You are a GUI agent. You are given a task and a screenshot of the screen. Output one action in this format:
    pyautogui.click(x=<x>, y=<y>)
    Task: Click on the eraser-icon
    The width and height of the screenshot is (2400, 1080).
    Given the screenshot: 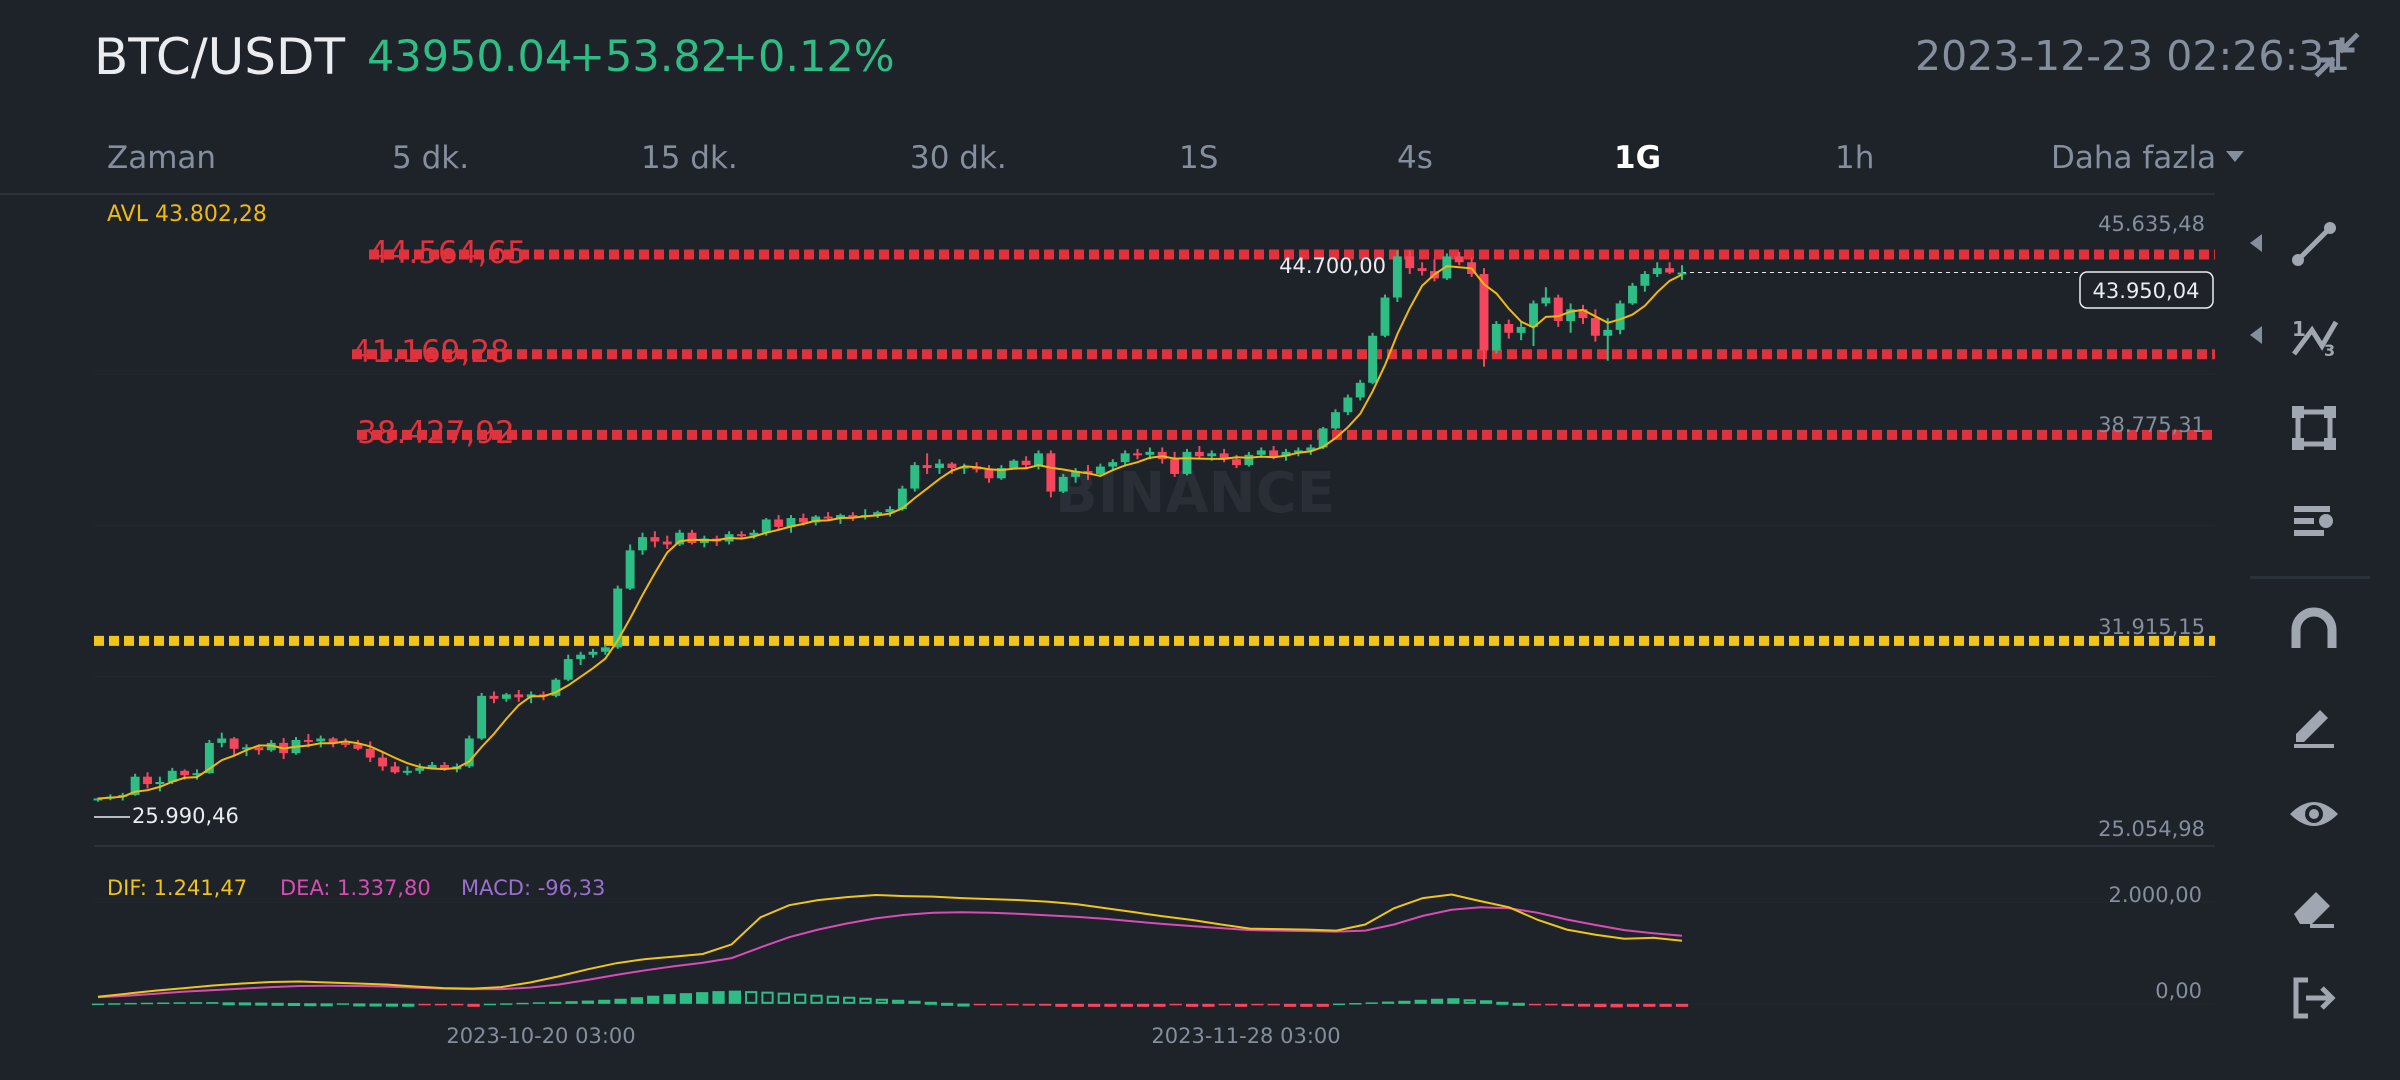 What is the action you would take?
    pyautogui.click(x=2314, y=906)
    